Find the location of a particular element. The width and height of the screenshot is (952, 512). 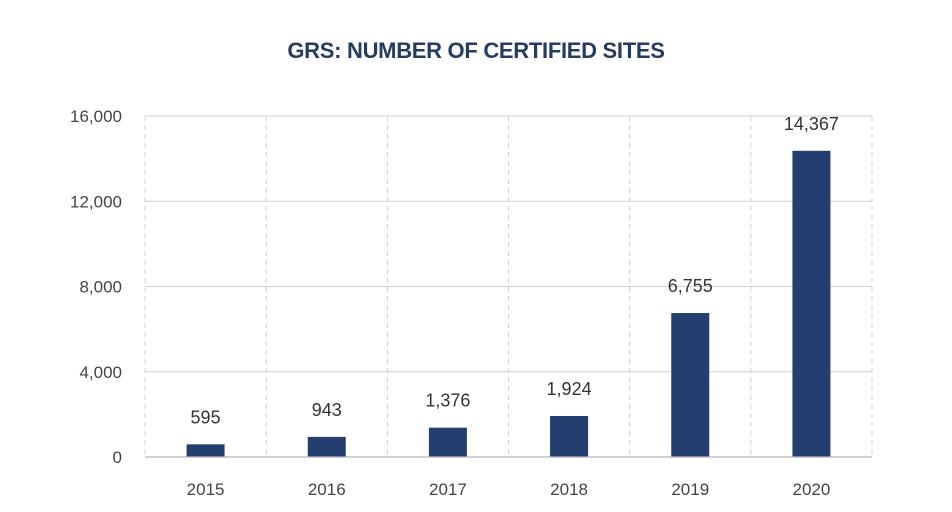

bar-2019 is located at coordinates (690, 385).